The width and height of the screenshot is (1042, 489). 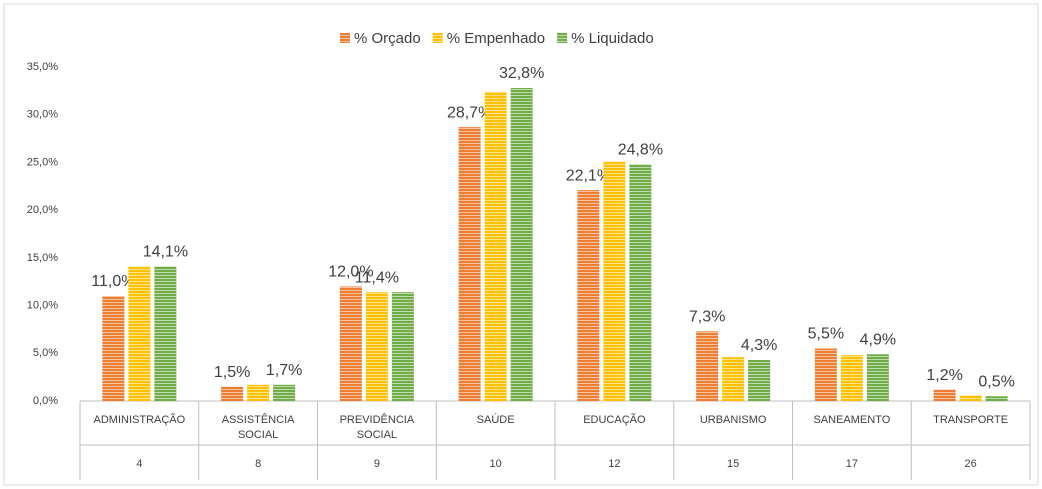 I want to click on data-label: 5,5%, so click(x=826, y=334).